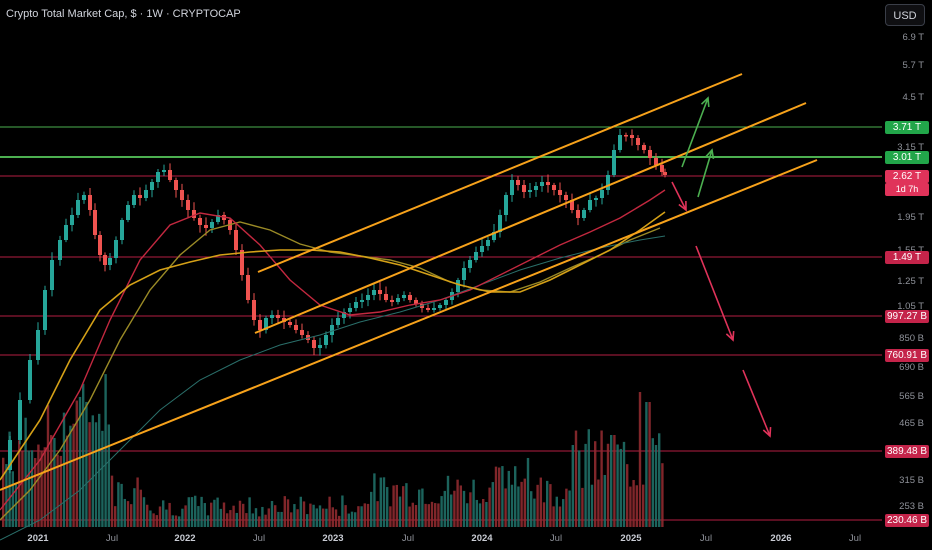 The image size is (932, 550). Describe the element at coordinates (913, 37) in the screenshot. I see `price-axis-label: 6.9 T` at that location.